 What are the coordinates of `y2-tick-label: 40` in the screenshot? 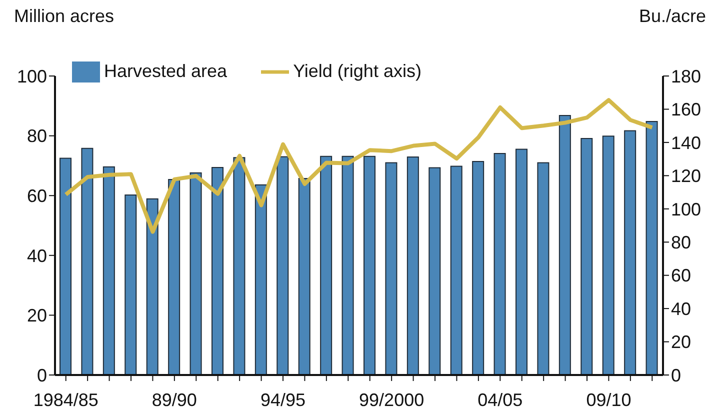 It's located at (681, 308).